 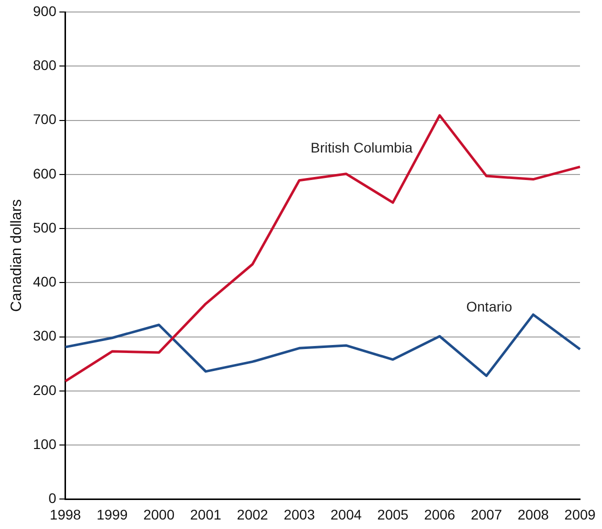 I want to click on x-tick-label: 2008, so click(x=533, y=514).